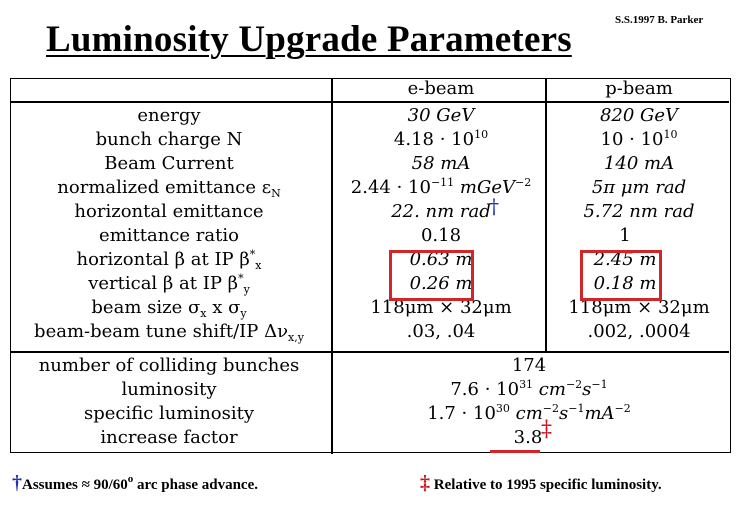 Image resolution: width=741 pixels, height=506 pixels. I want to click on e-beta-highlight-box, so click(431, 275).